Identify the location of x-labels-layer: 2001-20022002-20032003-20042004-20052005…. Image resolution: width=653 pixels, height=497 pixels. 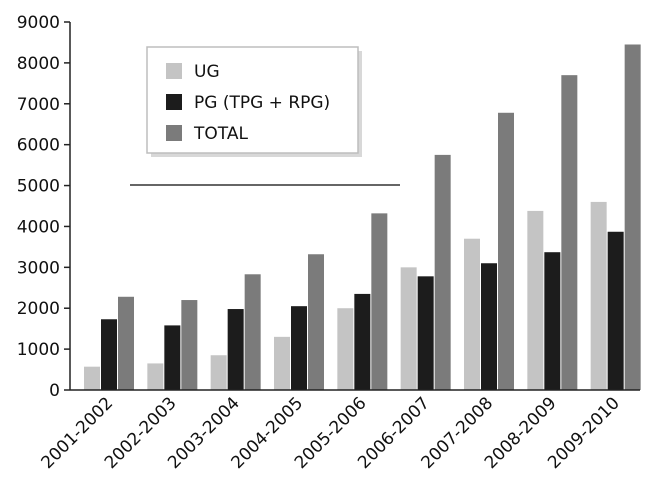
(331, 433).